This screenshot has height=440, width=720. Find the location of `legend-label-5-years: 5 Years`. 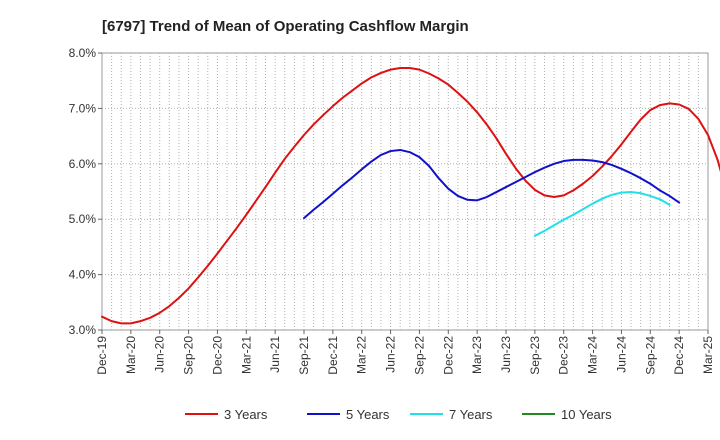

legend-label-5-years: 5 Years is located at coordinates (368, 414).